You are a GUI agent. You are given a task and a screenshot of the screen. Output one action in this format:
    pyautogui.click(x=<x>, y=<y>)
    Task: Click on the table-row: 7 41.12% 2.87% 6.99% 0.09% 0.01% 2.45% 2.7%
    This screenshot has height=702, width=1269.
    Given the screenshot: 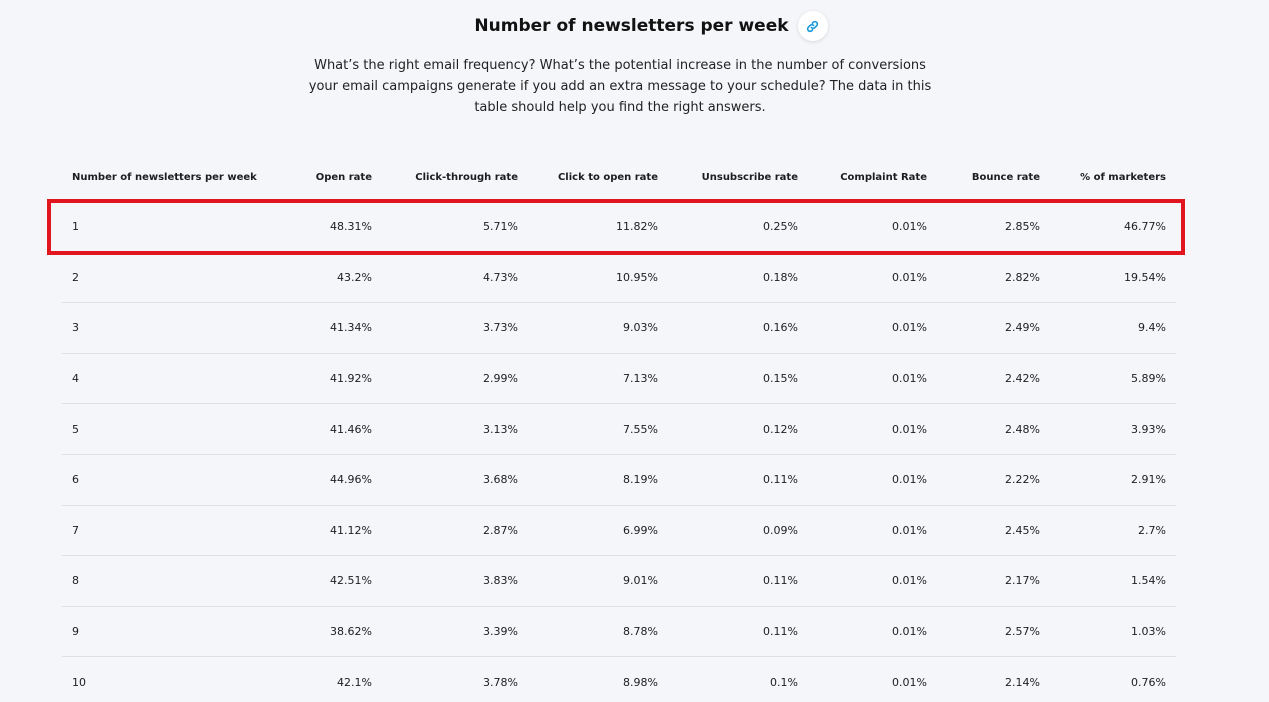 What is the action you would take?
    pyautogui.click(x=619, y=530)
    